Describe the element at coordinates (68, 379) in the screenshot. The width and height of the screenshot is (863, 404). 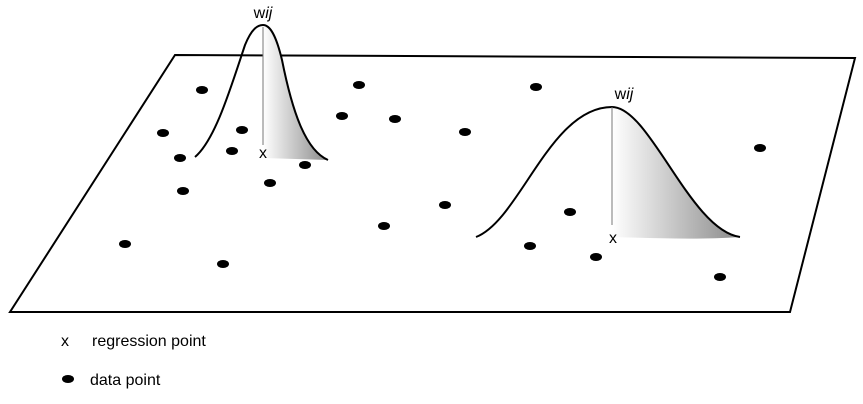
I see `legend-dot` at that location.